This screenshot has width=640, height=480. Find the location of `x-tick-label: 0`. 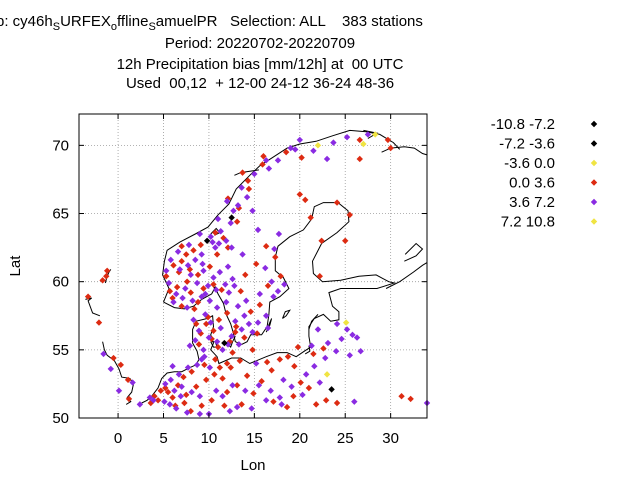

x-tick-label: 0 is located at coordinates (118, 438).